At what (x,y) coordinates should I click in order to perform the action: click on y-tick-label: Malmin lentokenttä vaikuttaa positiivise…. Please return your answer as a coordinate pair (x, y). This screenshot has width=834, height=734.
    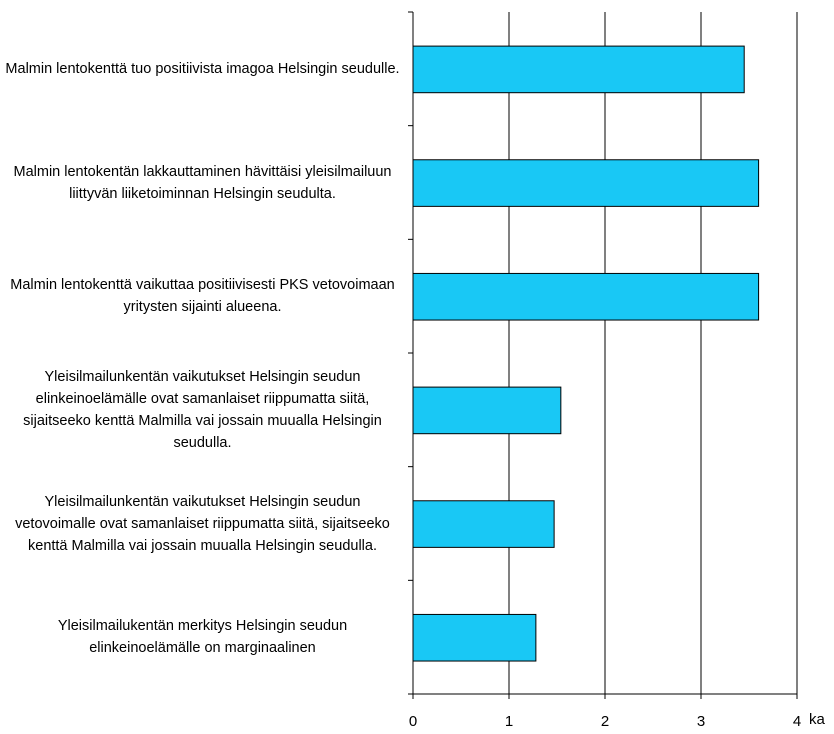
    Looking at the image, I should click on (202, 296).